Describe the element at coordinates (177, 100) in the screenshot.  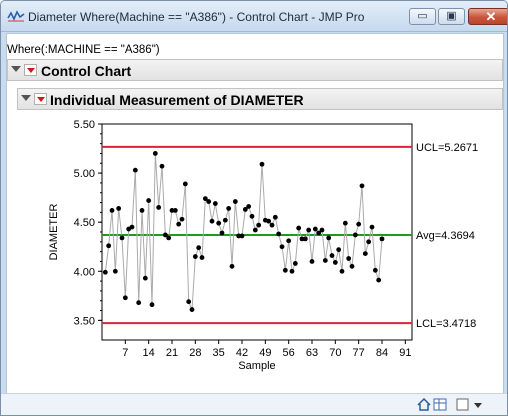
I see `individual-measurement-title: Individual Measurement of DIAMETER` at that location.